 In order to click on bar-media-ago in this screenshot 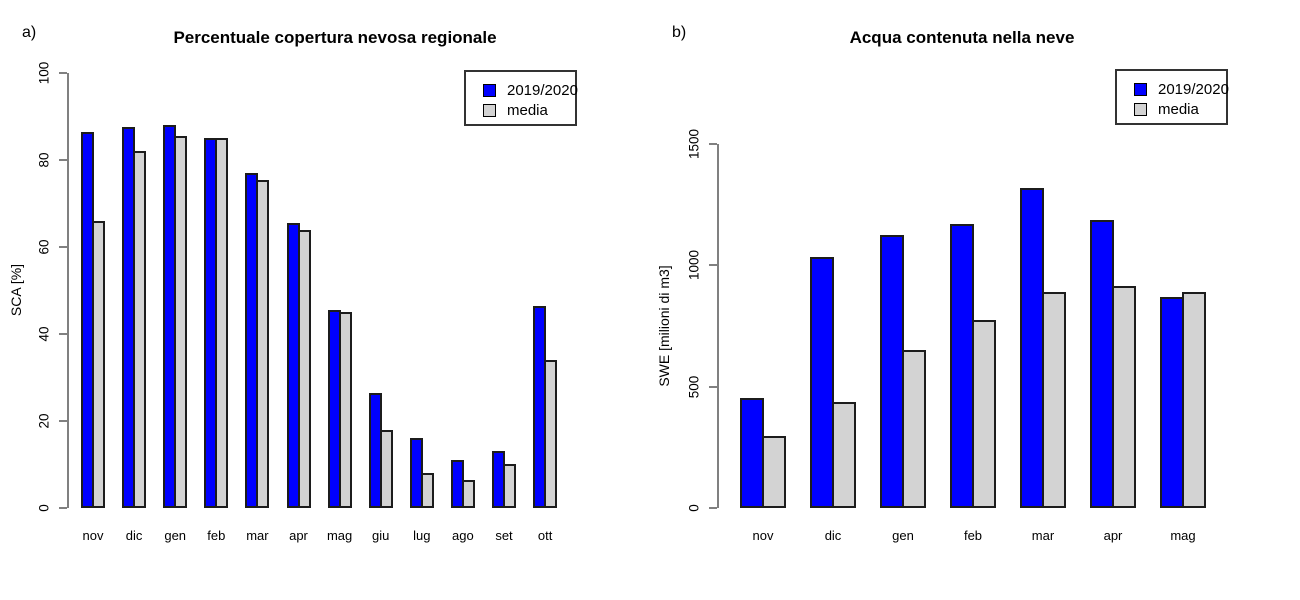, I will do `click(468, 494)`.